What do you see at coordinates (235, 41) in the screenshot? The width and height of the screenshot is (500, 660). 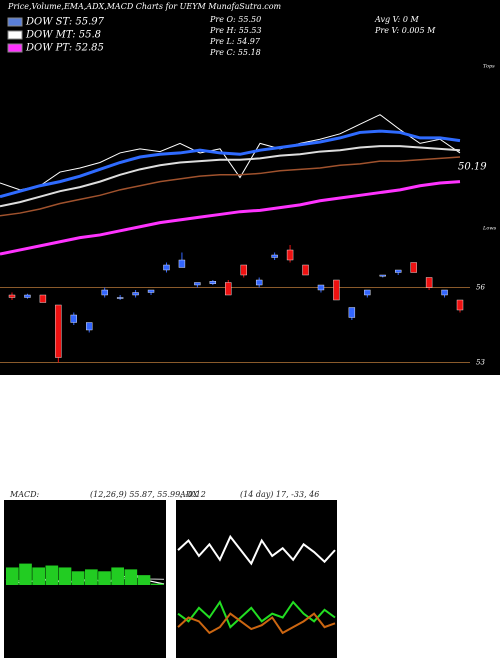 I see `info: Pre L: 54.97` at bounding box center [235, 41].